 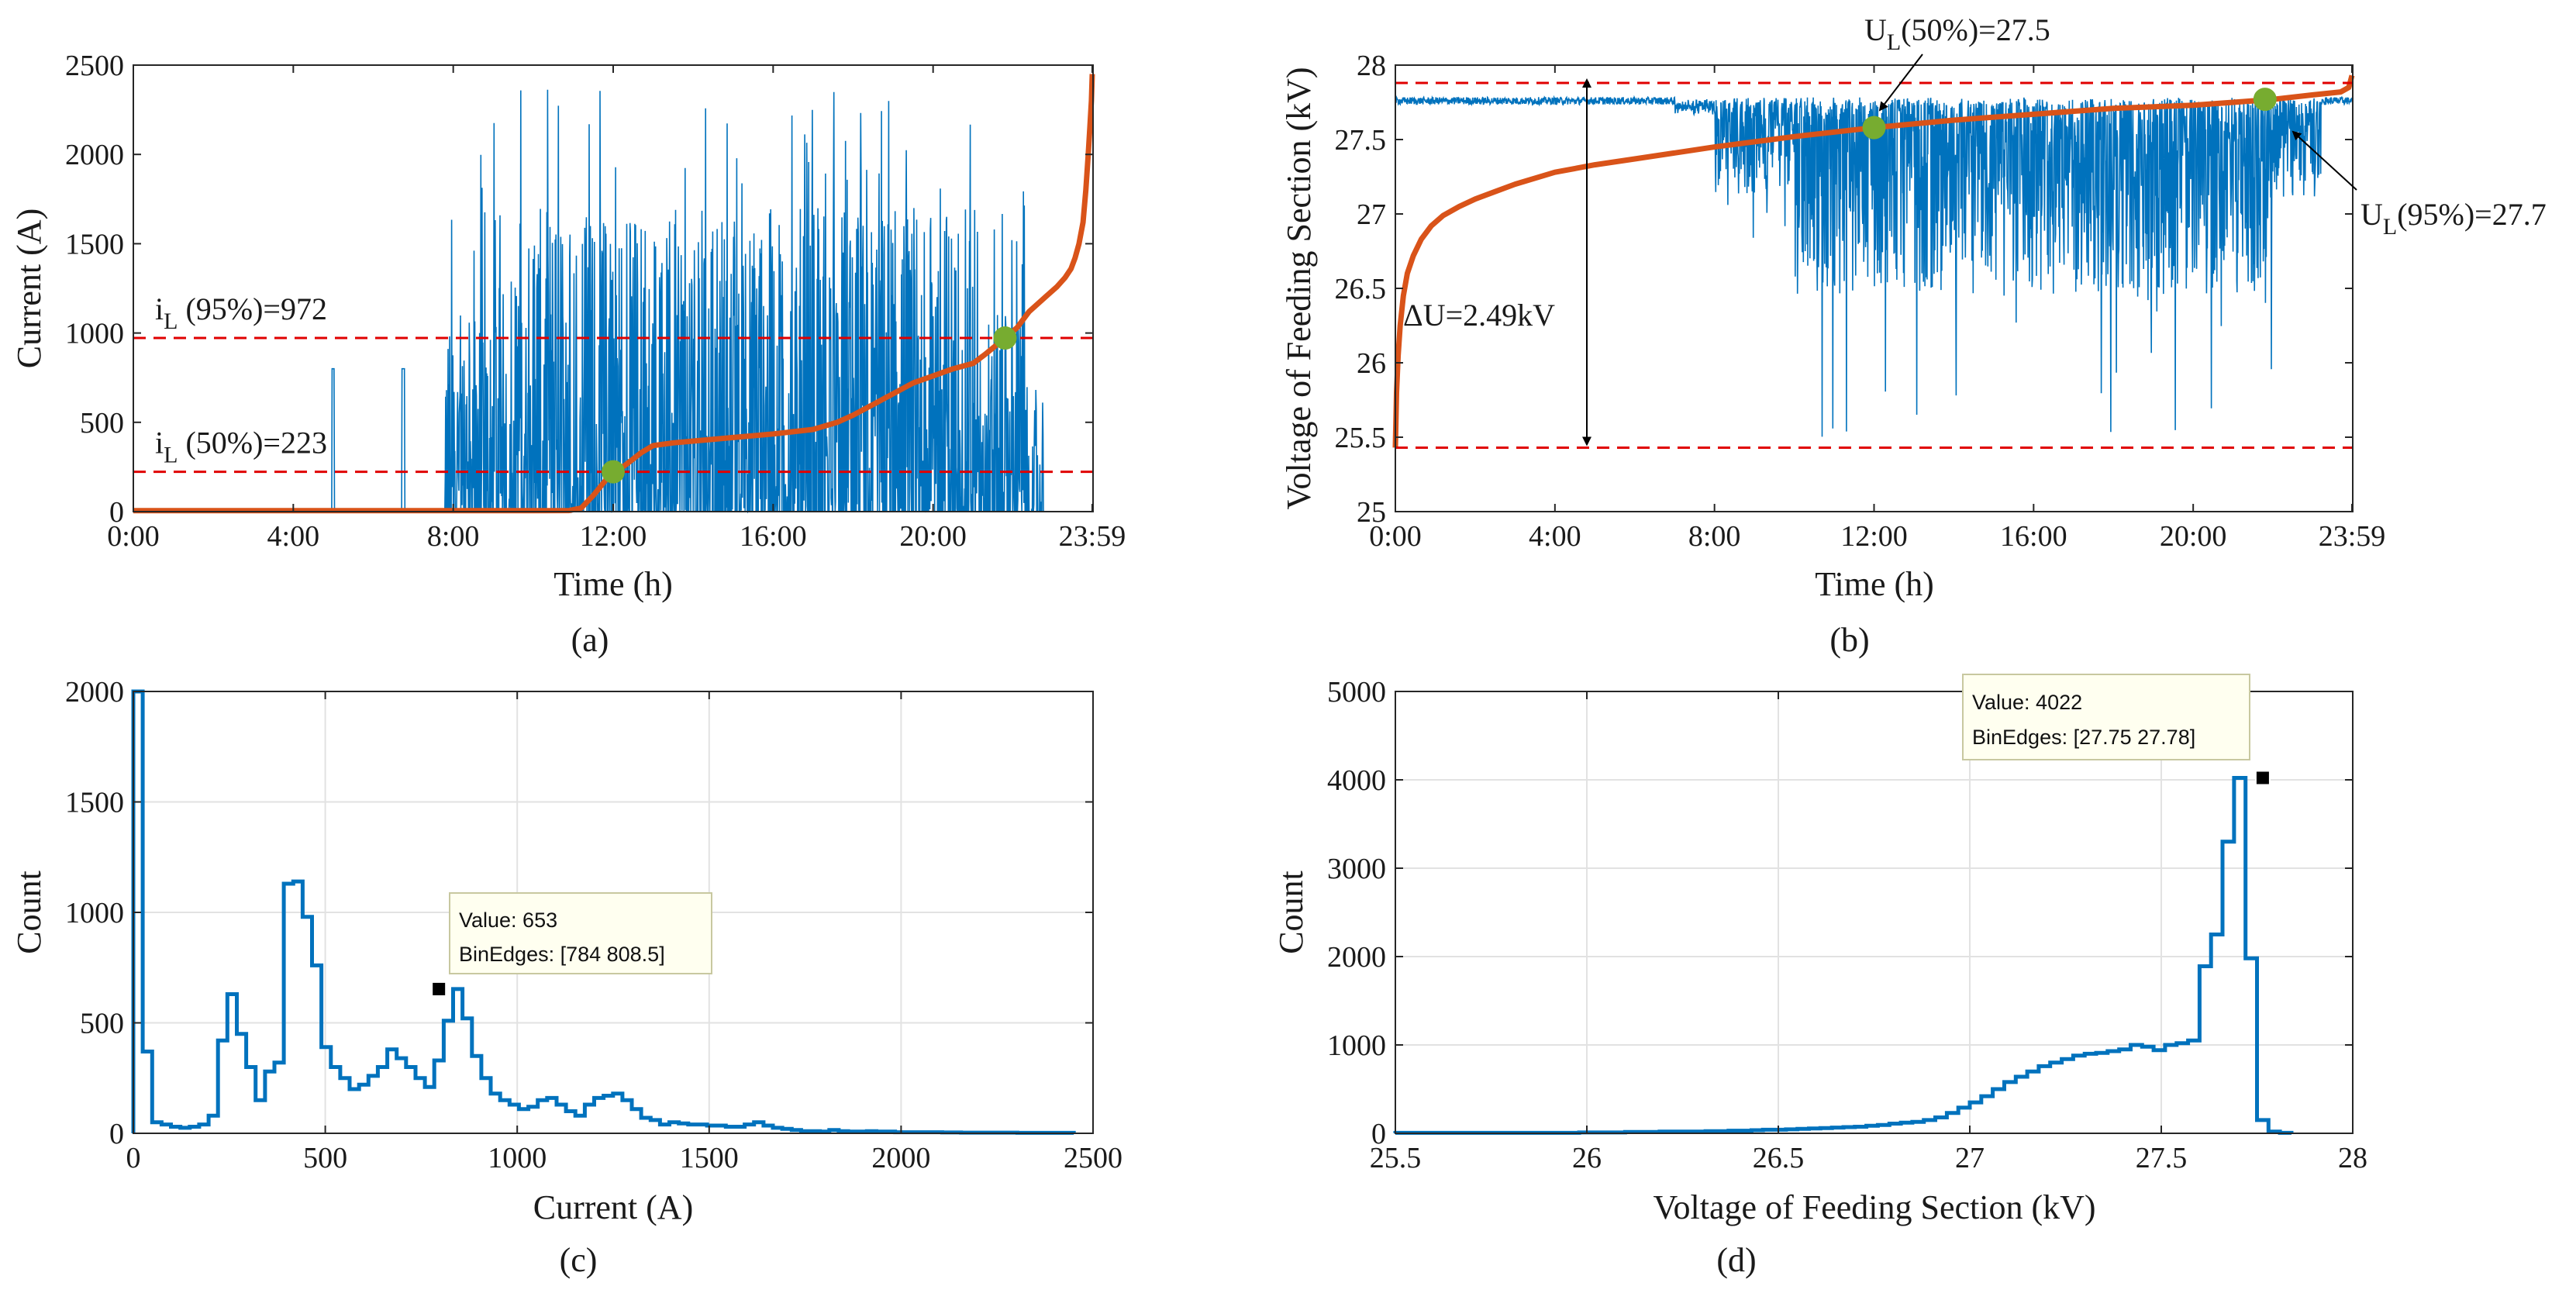 What do you see at coordinates (1371, 363) in the screenshot?
I see `y-tick-label: 26` at bounding box center [1371, 363].